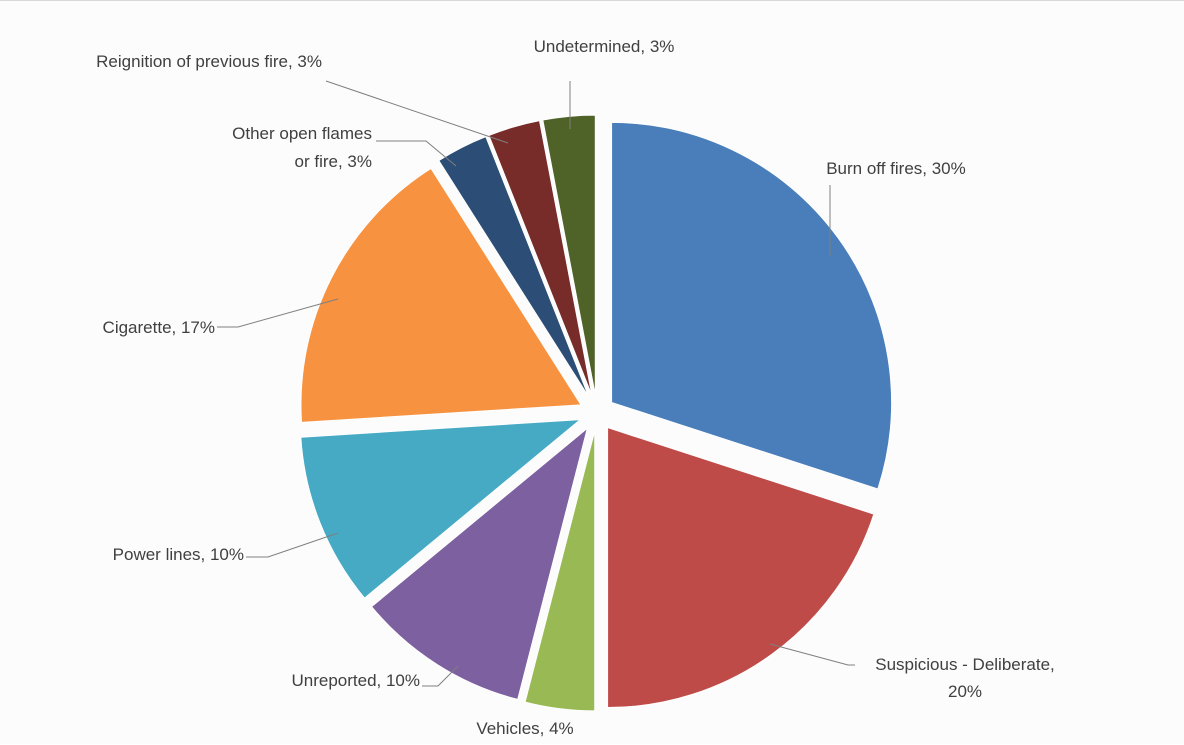  What do you see at coordinates (965, 691) in the screenshot?
I see `data-label-suspicious-deliberate-line-2: 20%` at bounding box center [965, 691].